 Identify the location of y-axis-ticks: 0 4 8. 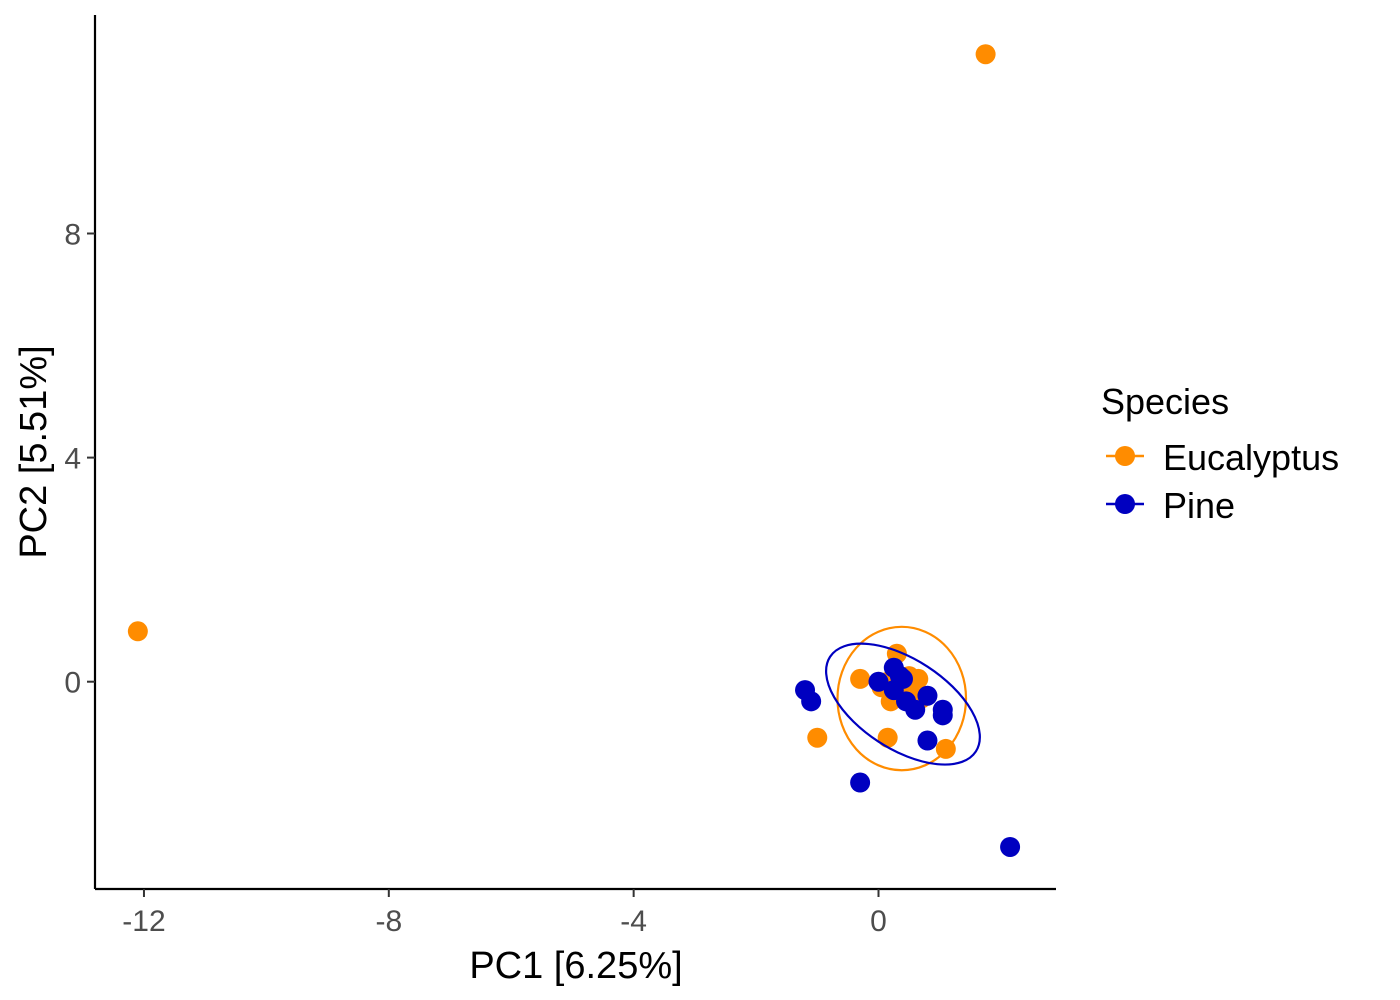
(79, 459).